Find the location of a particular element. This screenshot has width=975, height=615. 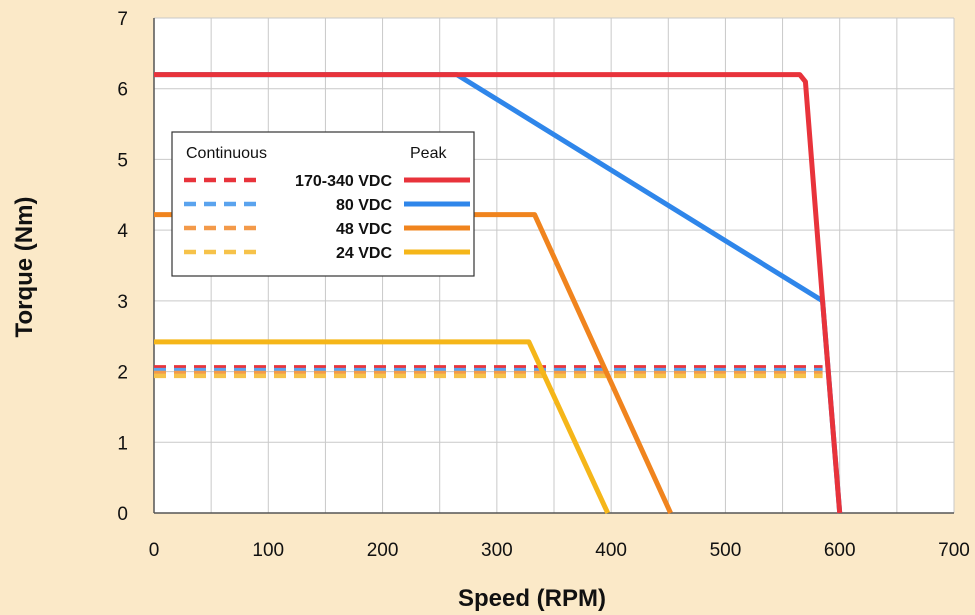

x-tick-labels: 0 100 200 300 400 500 600 700 is located at coordinates (559, 550).